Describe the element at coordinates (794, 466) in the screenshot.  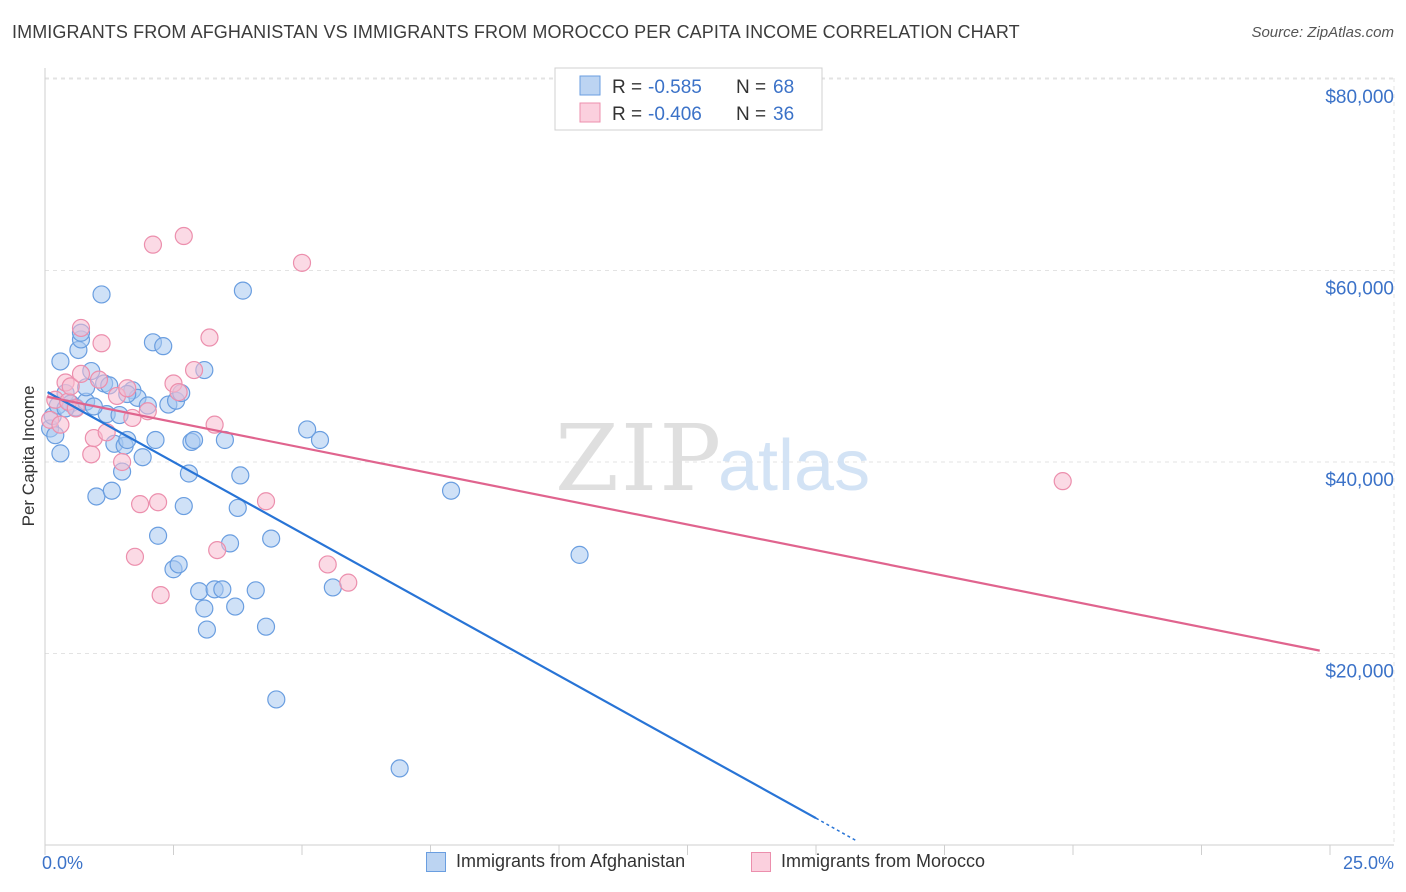
I see `watermark-atlas: atlas` at that location.